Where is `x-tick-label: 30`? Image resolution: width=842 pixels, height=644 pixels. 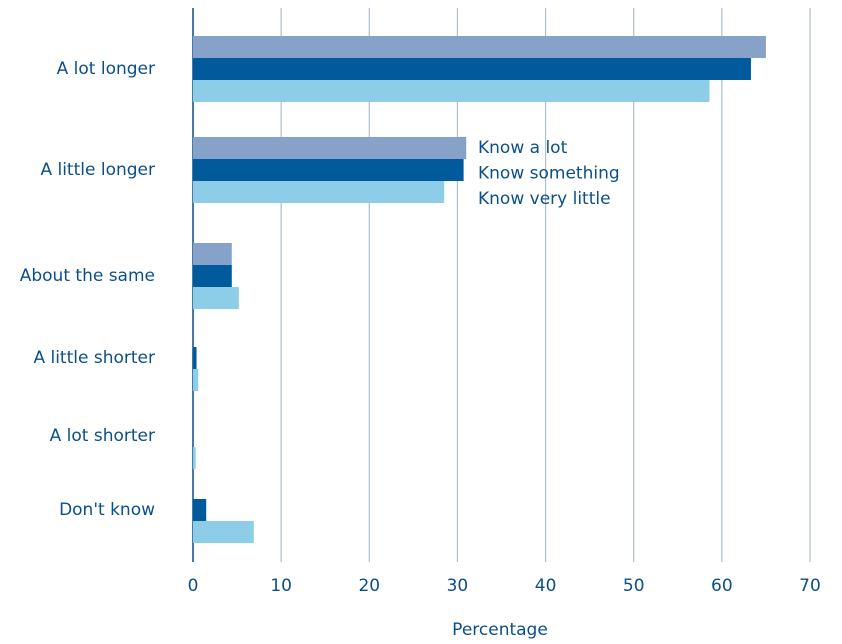 x-tick-label: 30 is located at coordinates (458, 586).